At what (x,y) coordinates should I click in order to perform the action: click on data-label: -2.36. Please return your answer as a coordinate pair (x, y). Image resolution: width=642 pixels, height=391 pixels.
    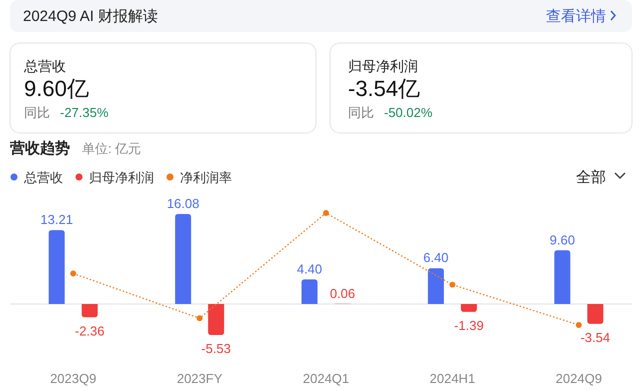
    Looking at the image, I should click on (89, 330).